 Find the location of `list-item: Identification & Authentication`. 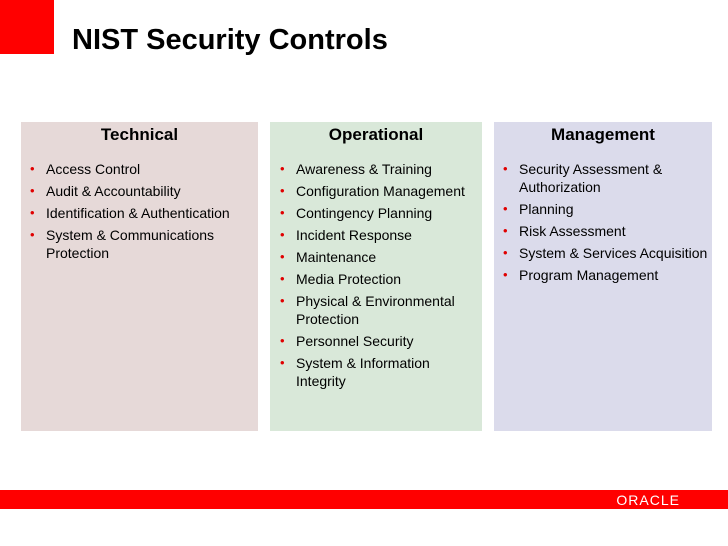

list-item: Identification & Authentication is located at coordinates (144, 213).